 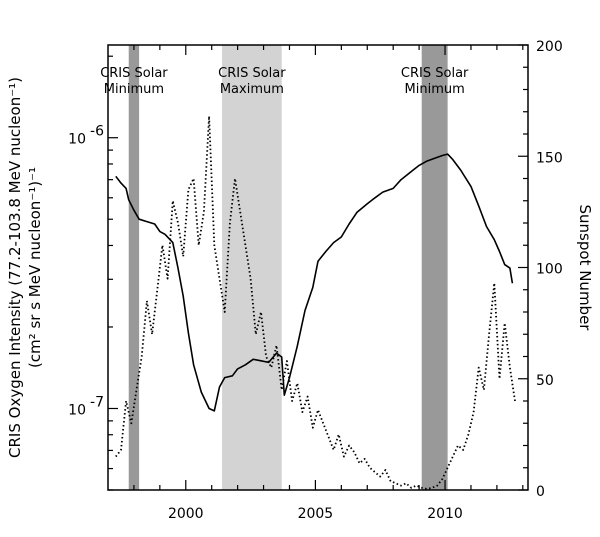 What do you see at coordinates (585, 268) in the screenshot?
I see `y2-axis-title: Sunspot Number` at bounding box center [585, 268].